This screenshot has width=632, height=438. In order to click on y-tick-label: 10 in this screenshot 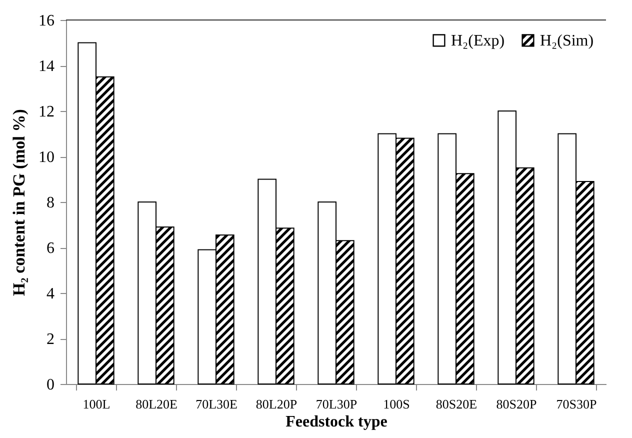, I will do `click(46, 157)`.